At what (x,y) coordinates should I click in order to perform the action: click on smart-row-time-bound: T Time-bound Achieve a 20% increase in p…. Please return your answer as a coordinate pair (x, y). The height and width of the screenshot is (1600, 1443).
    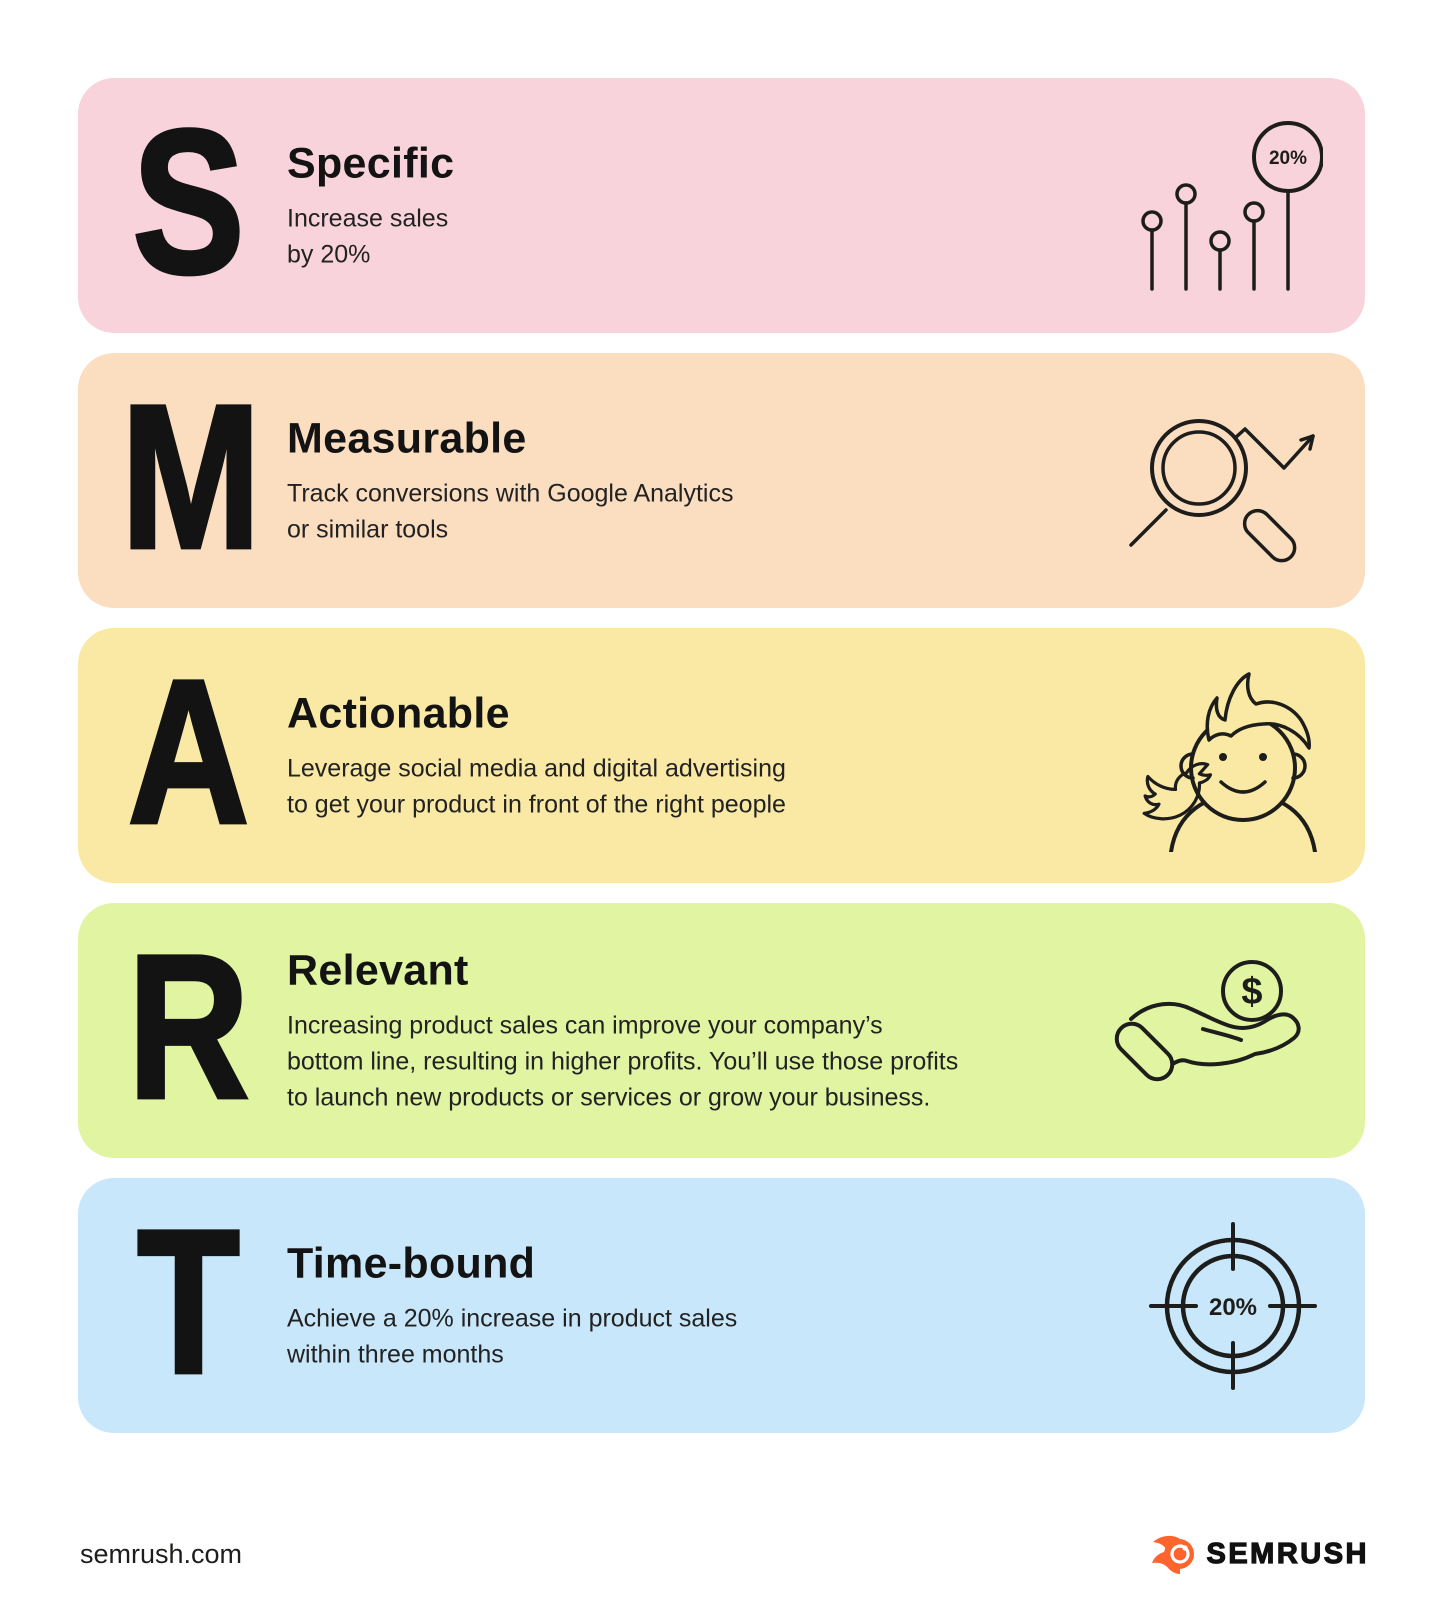
    Looking at the image, I should click on (721, 1305).